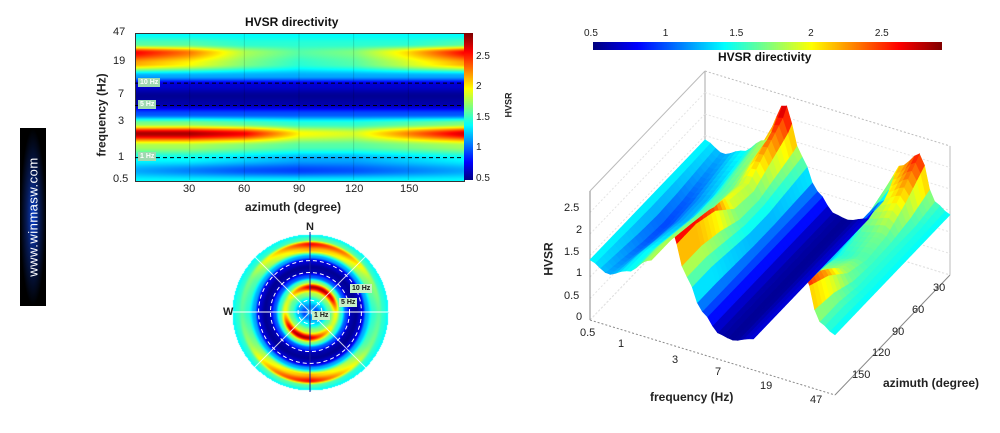 The width and height of the screenshot is (1000, 433). I want to click on heatmap-xtick: 150, so click(409, 189).